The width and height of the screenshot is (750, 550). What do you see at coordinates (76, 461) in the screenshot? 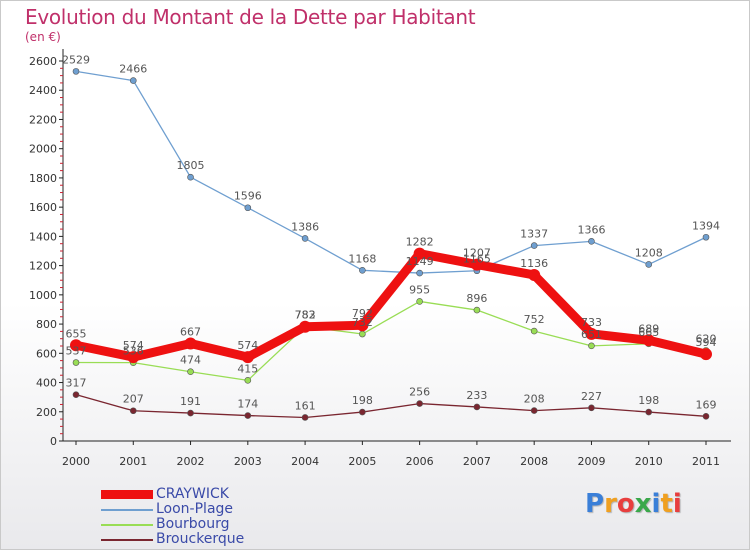
I see `x-tick-label: 2000` at bounding box center [76, 461].